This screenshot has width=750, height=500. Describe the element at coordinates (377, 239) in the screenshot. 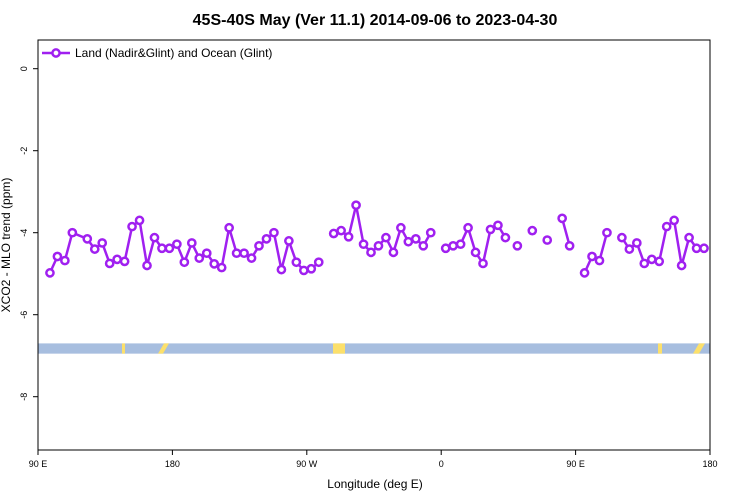

I see `data-series` at that location.